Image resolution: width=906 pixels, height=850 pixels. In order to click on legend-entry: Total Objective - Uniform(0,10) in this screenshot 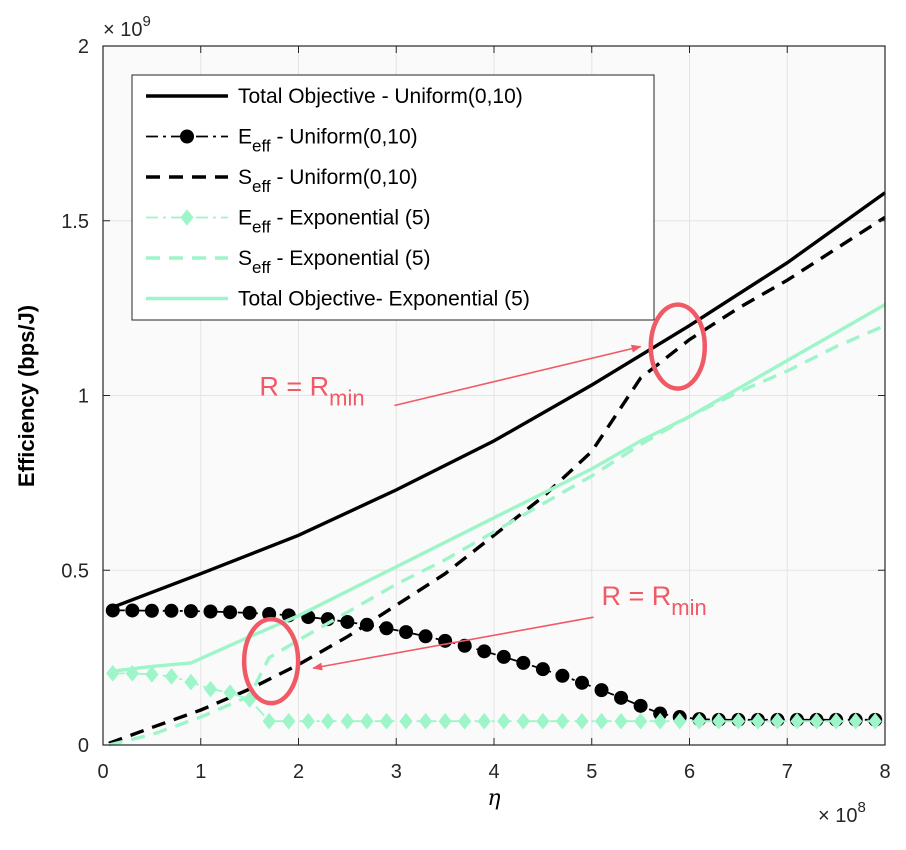, I will do `click(334, 96)`.